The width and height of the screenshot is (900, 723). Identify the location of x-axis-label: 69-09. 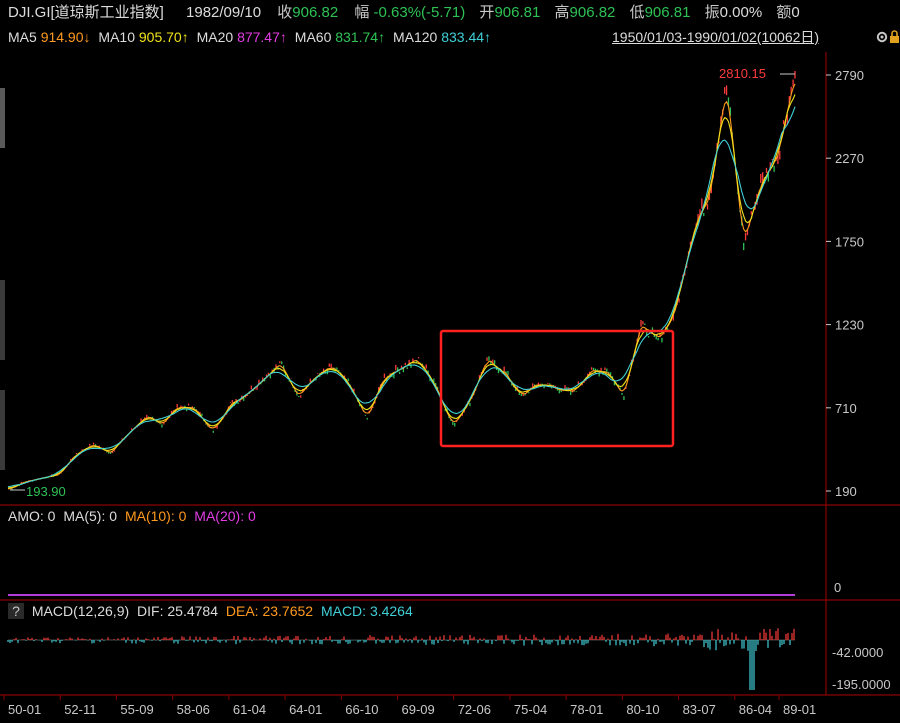
(418, 709).